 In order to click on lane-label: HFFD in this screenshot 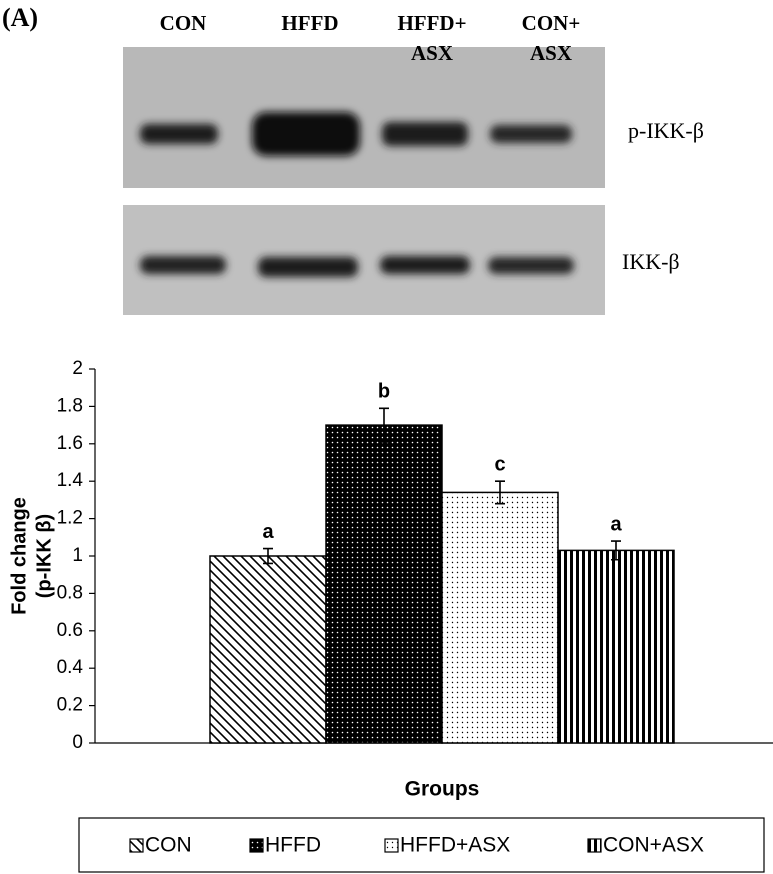, I will do `click(309, 23)`.